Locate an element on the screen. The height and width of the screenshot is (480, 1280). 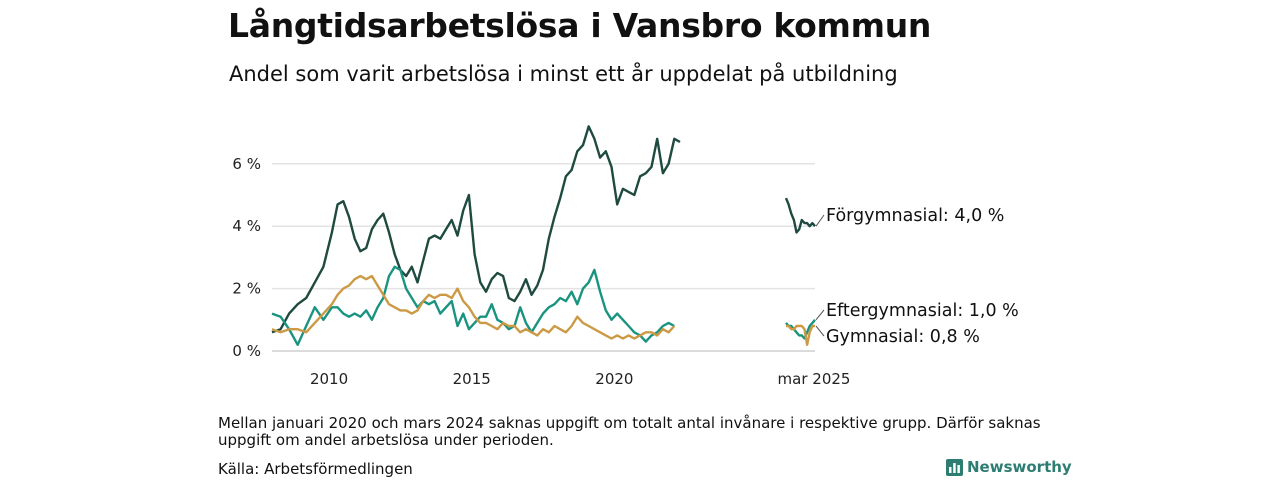
y-tick-label: 6 % is located at coordinates (246, 164).